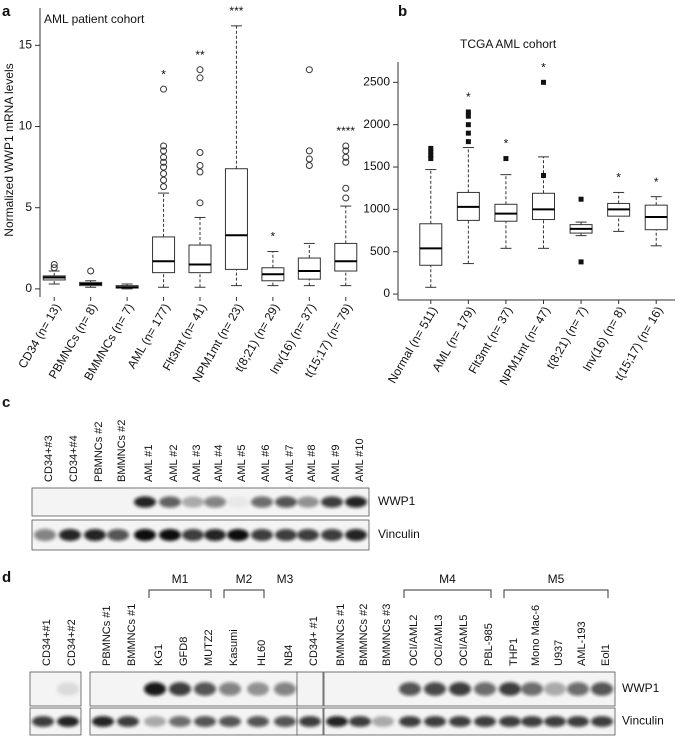 The image size is (685, 737). I want to click on panel-label: c, so click(6, 402).